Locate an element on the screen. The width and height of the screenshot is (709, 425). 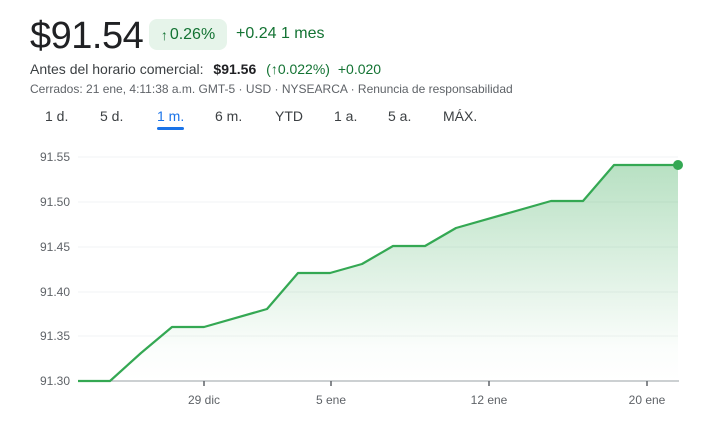
x-ticks is located at coordinates (425, 383).